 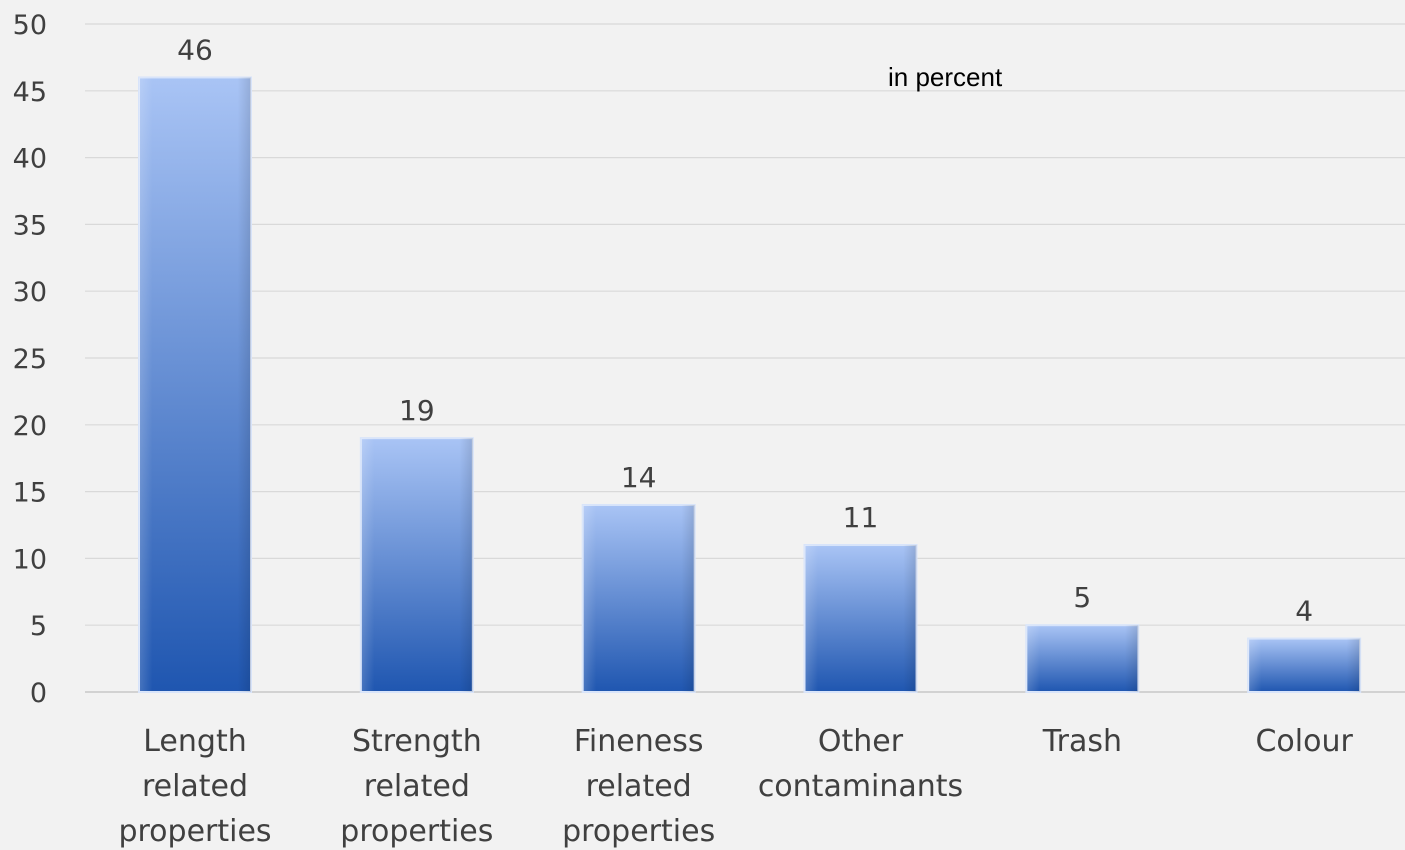 I want to click on y-tick-label: 0, so click(x=38, y=693).